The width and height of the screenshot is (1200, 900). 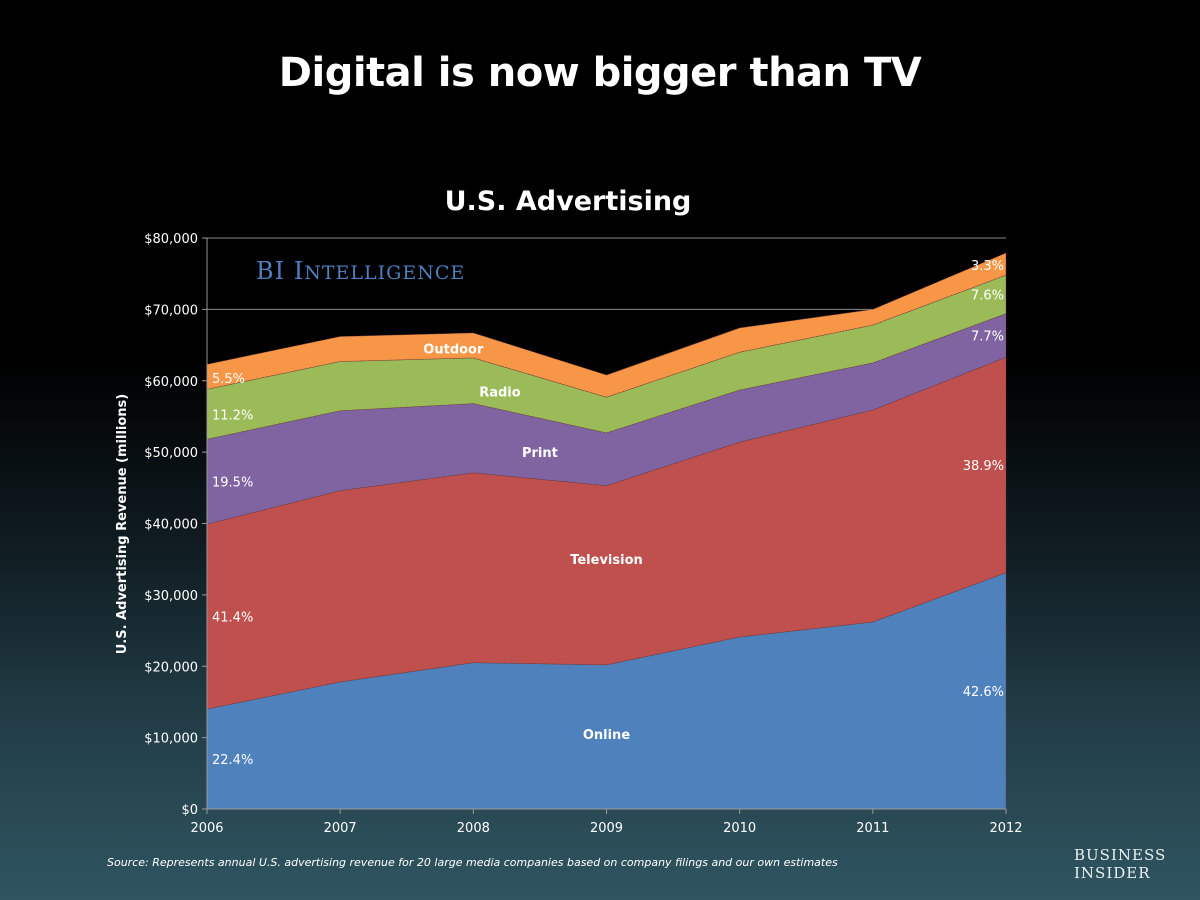 I want to click on brand-line-2: Insider, so click(x=1112, y=873).